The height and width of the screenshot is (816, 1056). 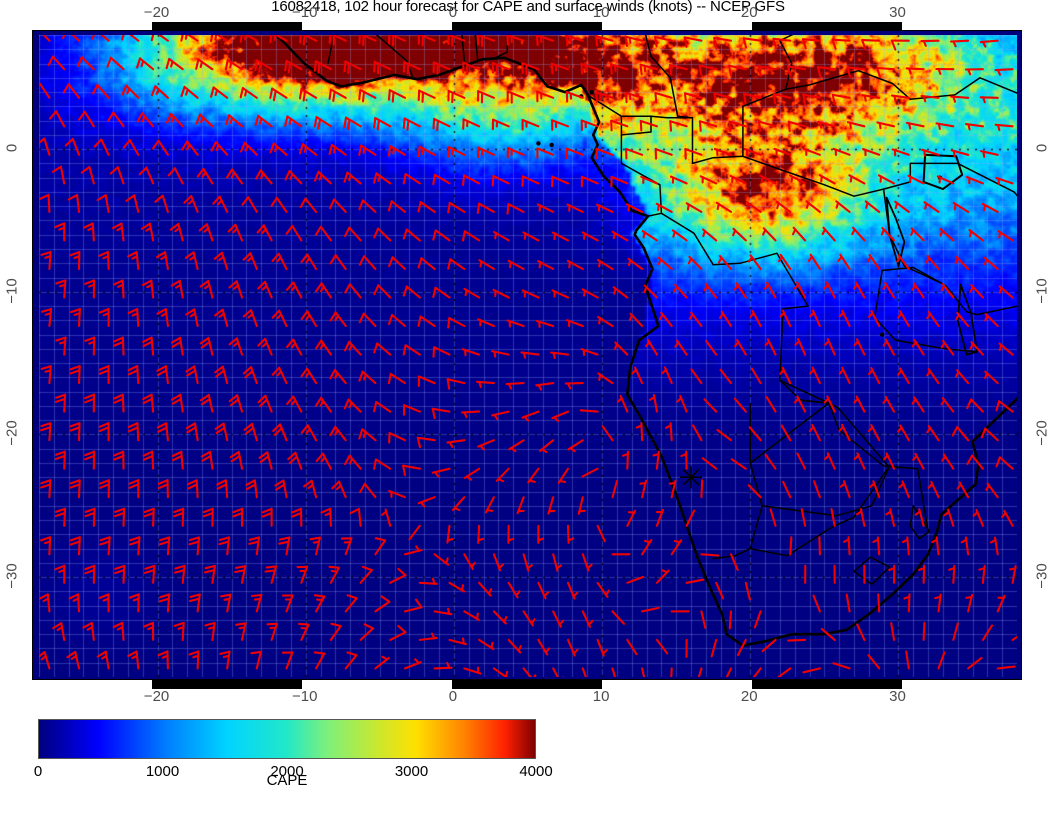 What do you see at coordinates (38, 771) in the screenshot?
I see `colorbar-tick-0: 0` at bounding box center [38, 771].